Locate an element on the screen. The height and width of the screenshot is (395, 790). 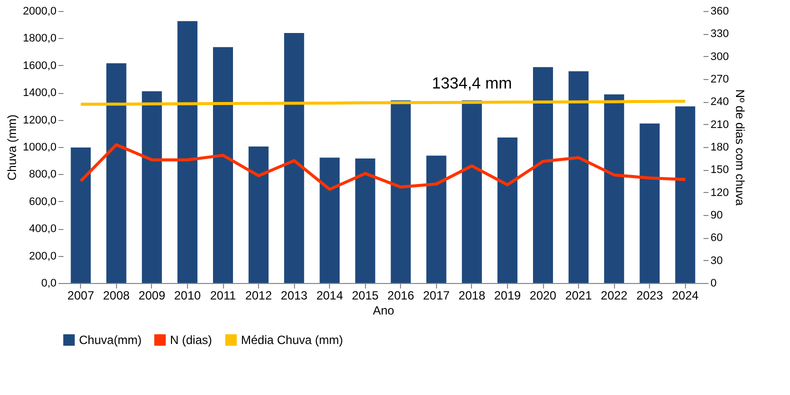
y-tick-label: 1400,0 is located at coordinates (39, 93).